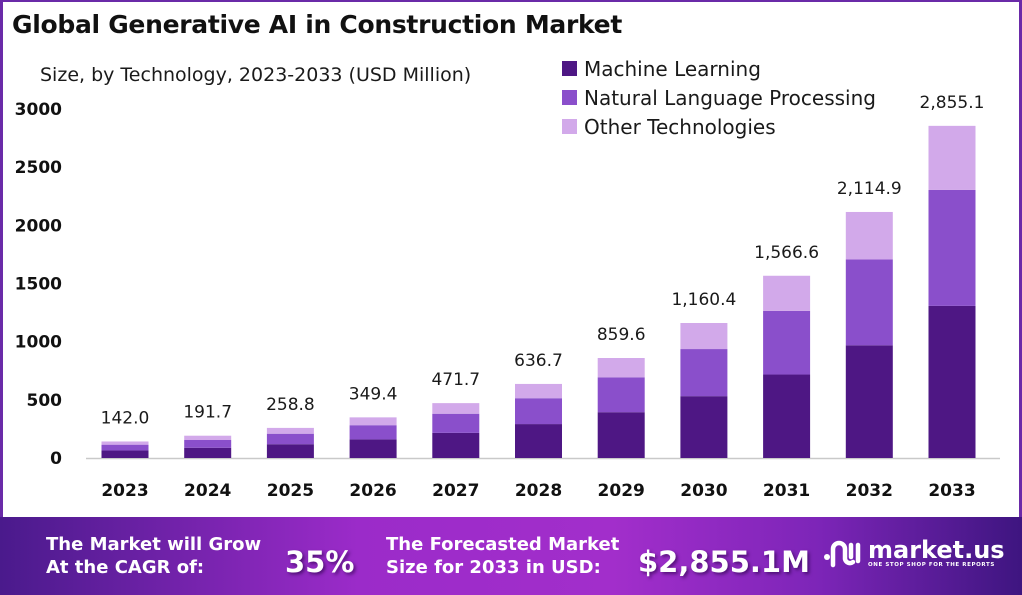 The height and width of the screenshot is (595, 1022). I want to click on x-tick-label: 2024, so click(207, 491).